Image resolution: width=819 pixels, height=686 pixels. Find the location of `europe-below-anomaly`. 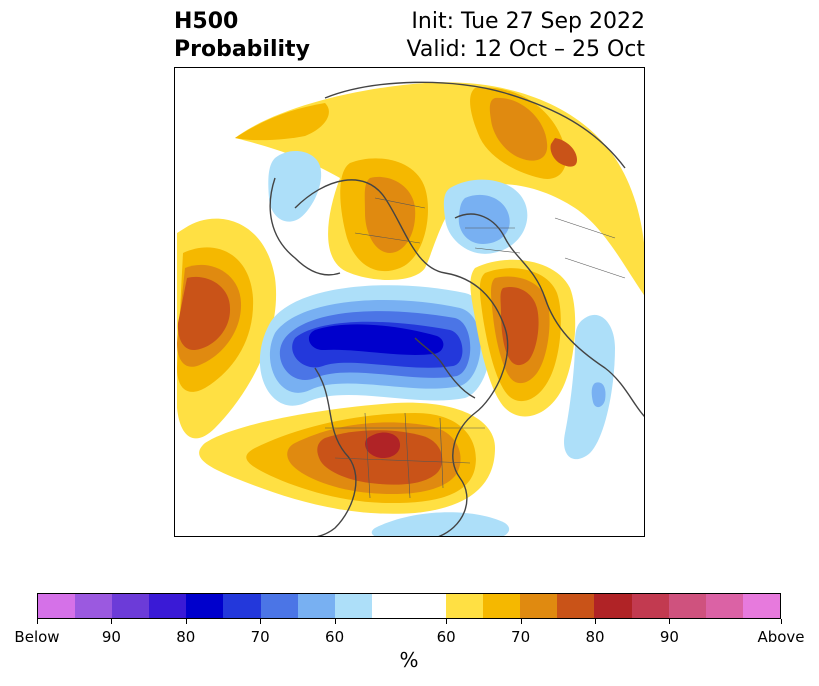

europe-below-anomaly is located at coordinates (485, 216).